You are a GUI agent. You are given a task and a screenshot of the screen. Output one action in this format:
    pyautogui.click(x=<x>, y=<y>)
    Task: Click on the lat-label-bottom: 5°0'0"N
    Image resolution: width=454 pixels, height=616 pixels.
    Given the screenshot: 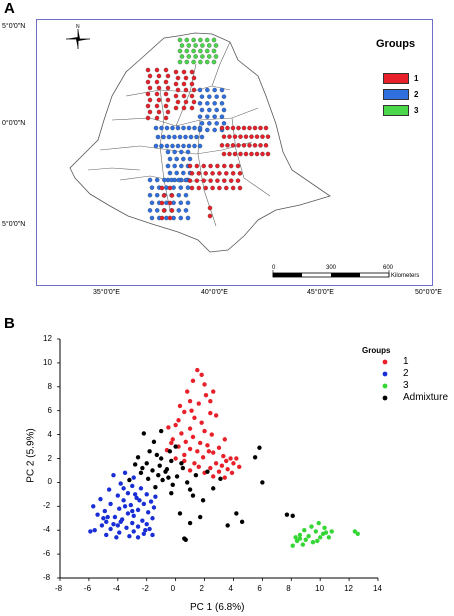 What is the action you would take?
    pyautogui.click(x=14, y=224)
    